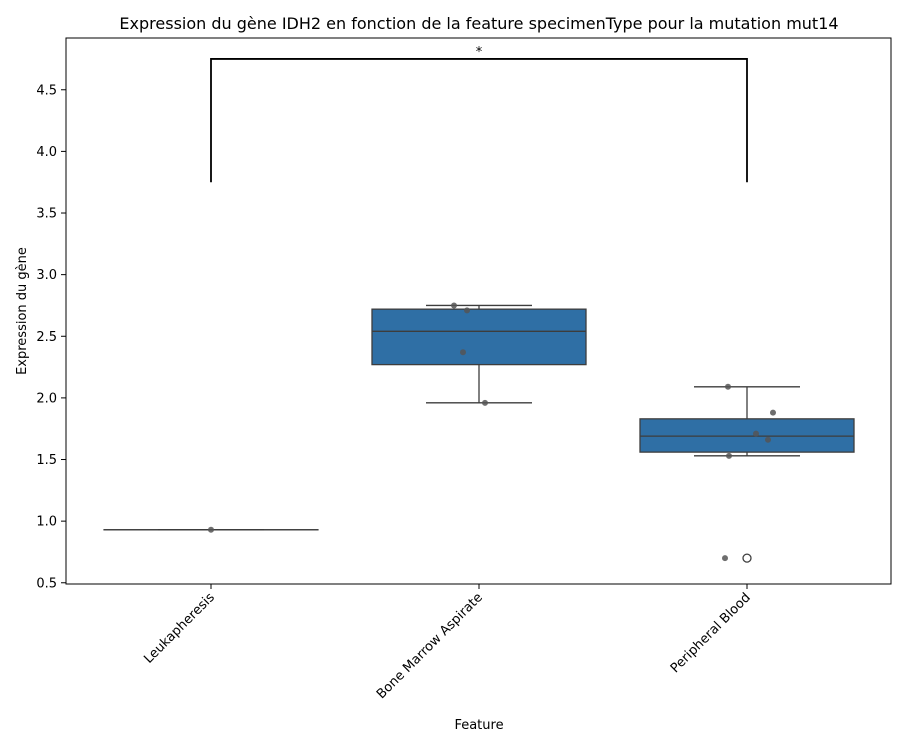 The image size is (906, 746). What do you see at coordinates (22, 311) in the screenshot?
I see `y-axis-label: Expression du gène` at bounding box center [22, 311].